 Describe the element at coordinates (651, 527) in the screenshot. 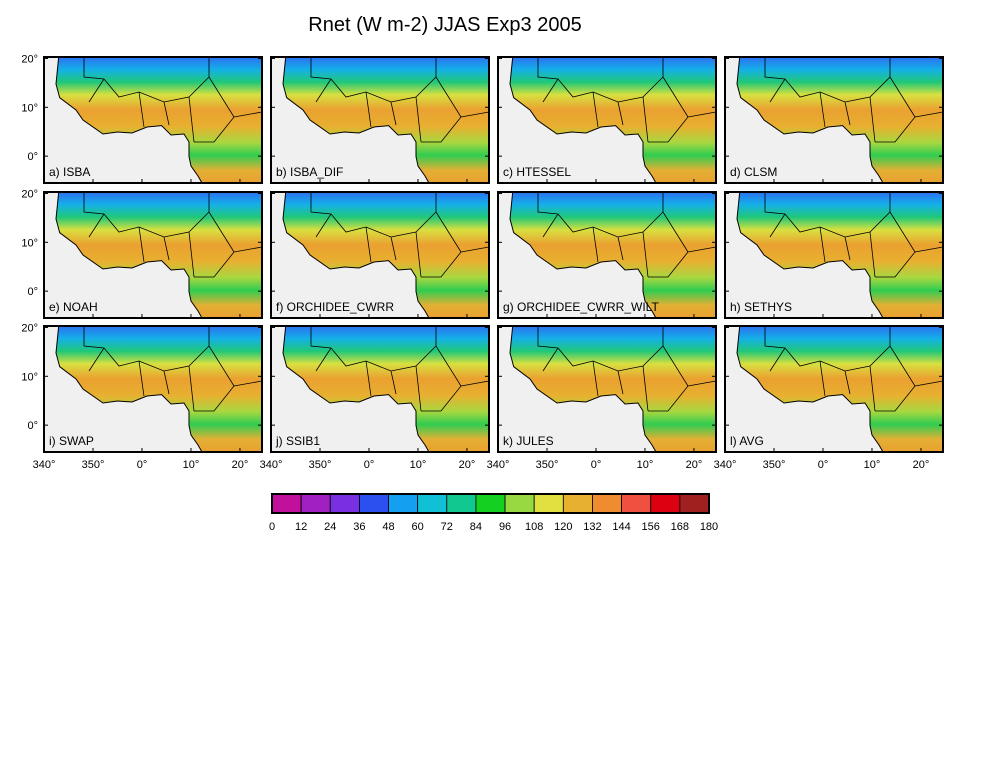

I see `colorbar-tick-label: 156` at that location.